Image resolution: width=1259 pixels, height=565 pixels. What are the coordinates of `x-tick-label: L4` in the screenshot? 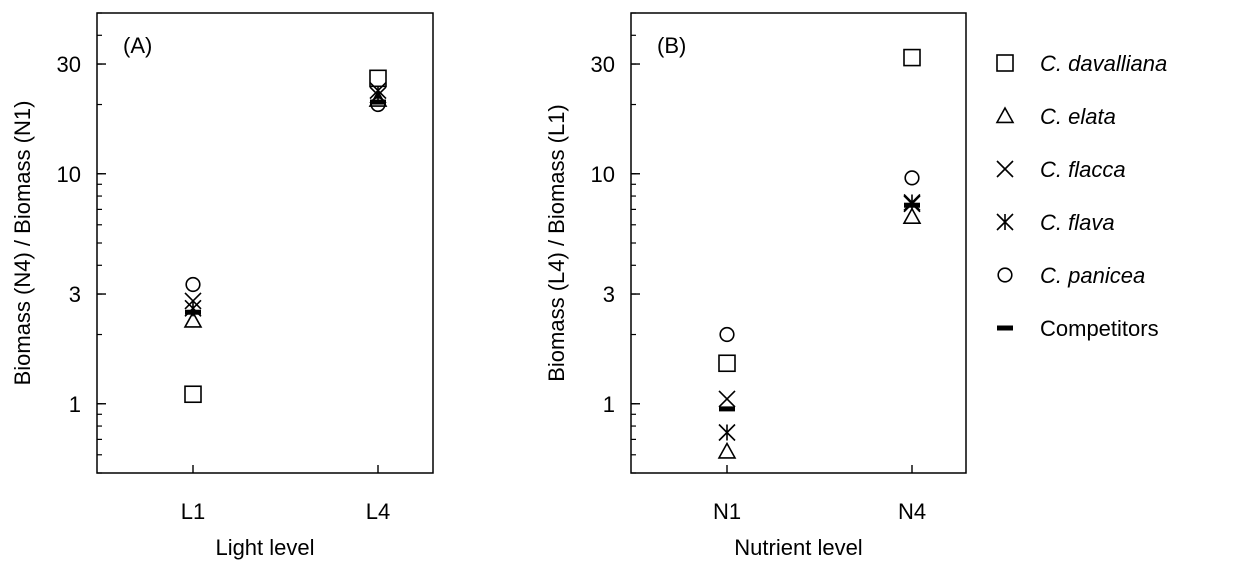 It's located at (378, 511).